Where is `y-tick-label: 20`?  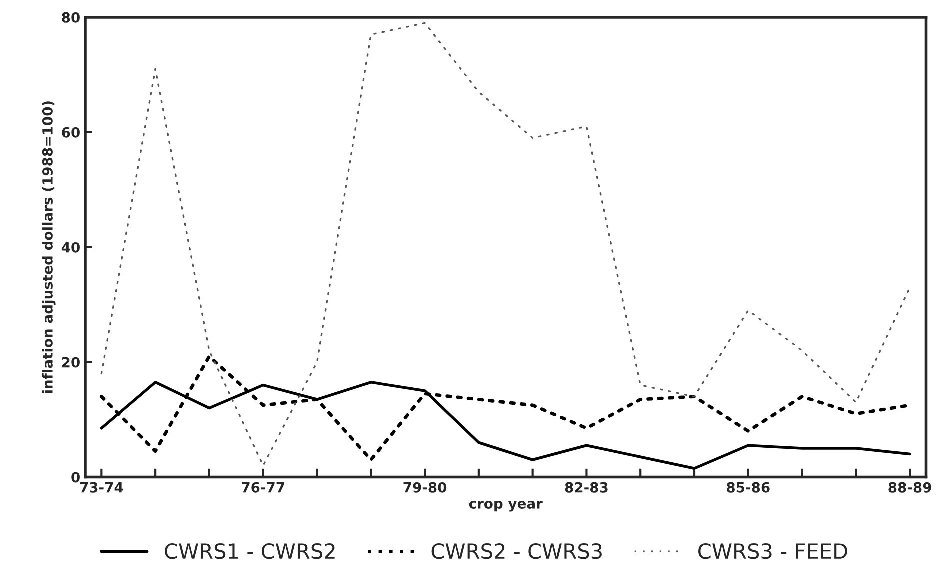 y-tick-label: 20 is located at coordinates (71, 362).